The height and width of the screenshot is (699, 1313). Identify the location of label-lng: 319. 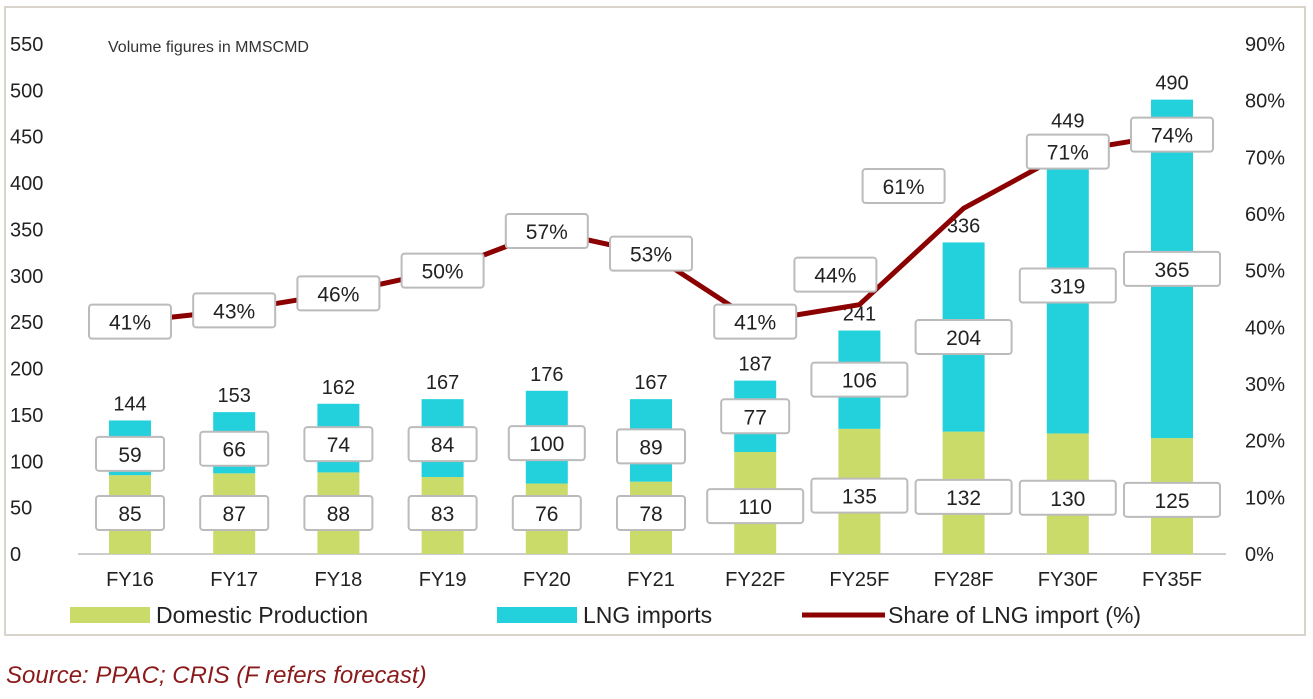
(1067, 287).